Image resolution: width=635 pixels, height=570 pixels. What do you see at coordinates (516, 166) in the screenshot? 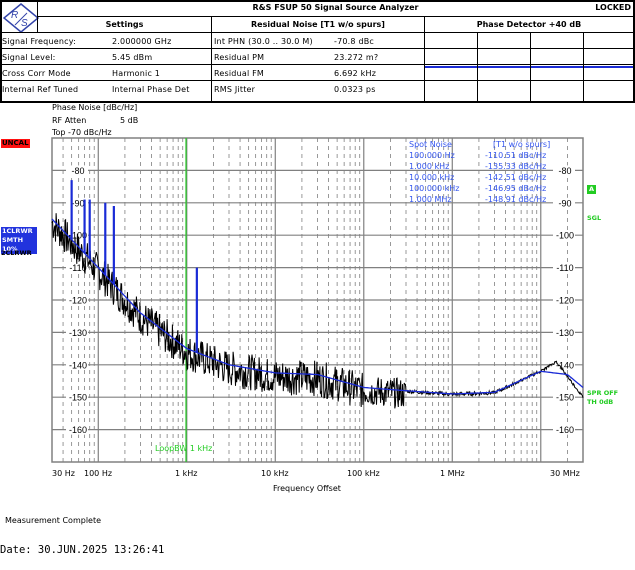
I see `spot-value: -135.33 dBc/Hz` at bounding box center [516, 166].